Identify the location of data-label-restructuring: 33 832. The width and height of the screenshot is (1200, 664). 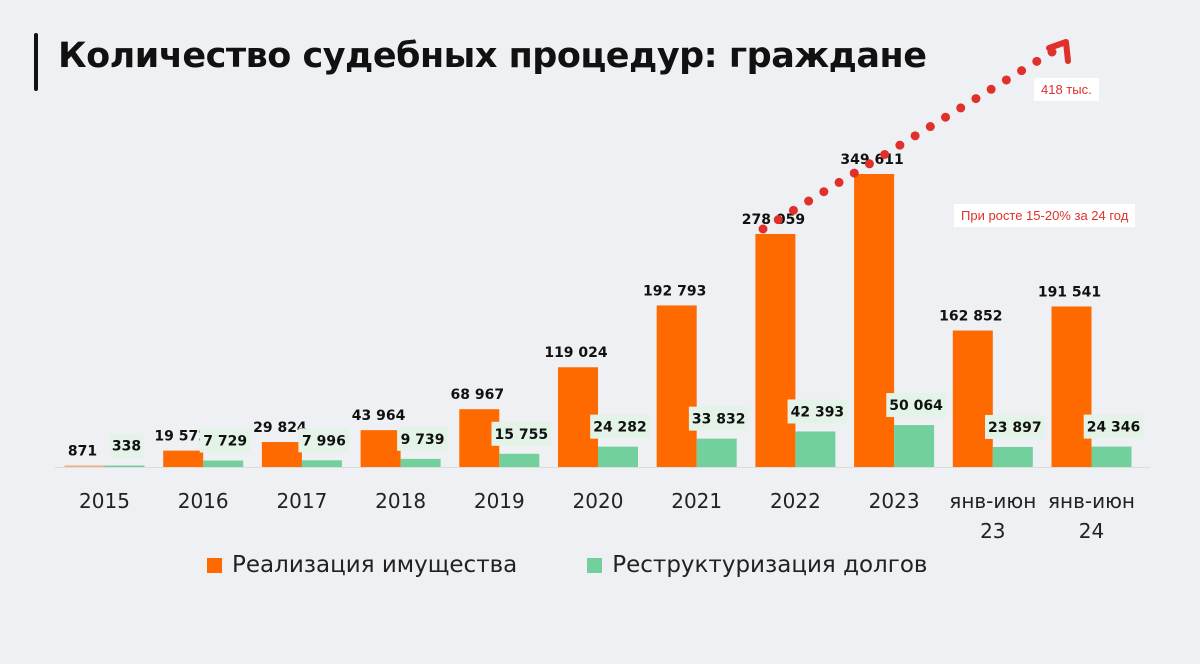
(719, 420).